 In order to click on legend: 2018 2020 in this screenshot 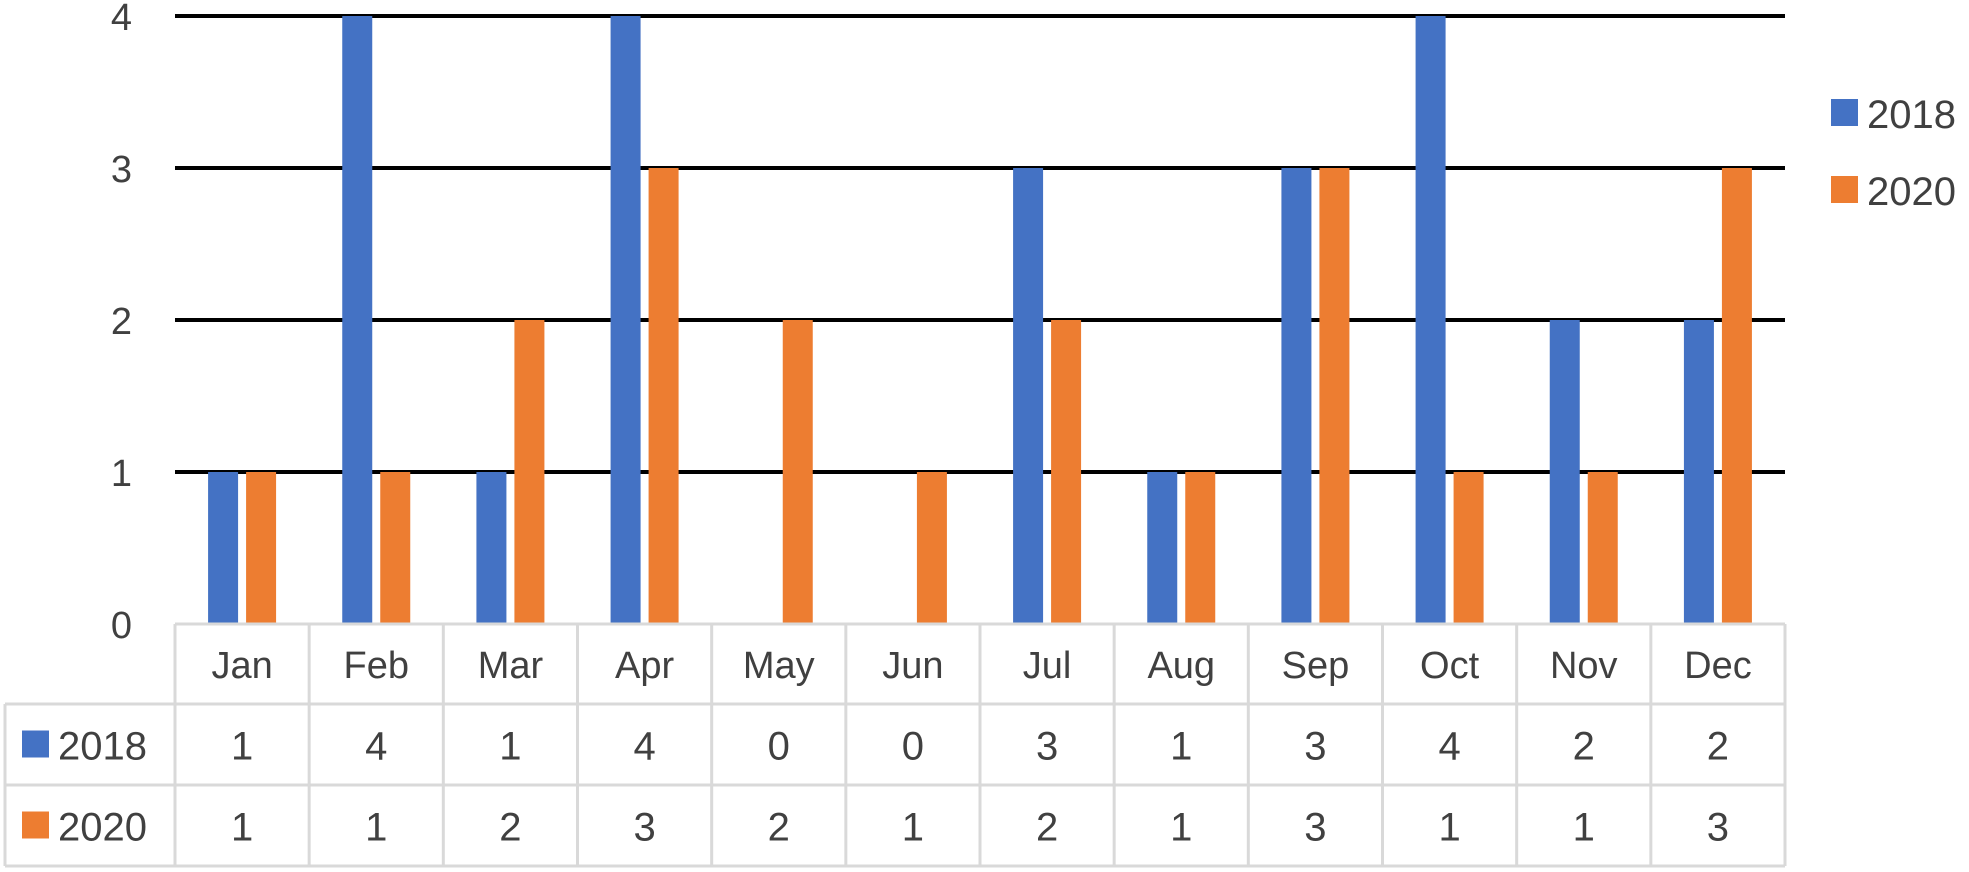, I will do `click(1893, 153)`.